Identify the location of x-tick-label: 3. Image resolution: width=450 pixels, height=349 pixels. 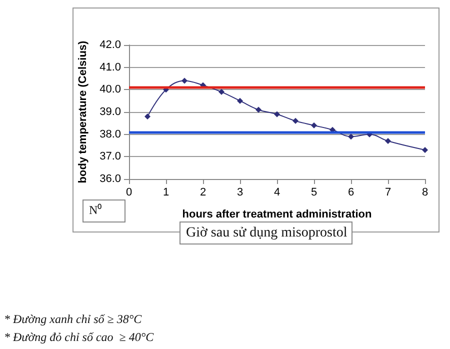
(240, 192).